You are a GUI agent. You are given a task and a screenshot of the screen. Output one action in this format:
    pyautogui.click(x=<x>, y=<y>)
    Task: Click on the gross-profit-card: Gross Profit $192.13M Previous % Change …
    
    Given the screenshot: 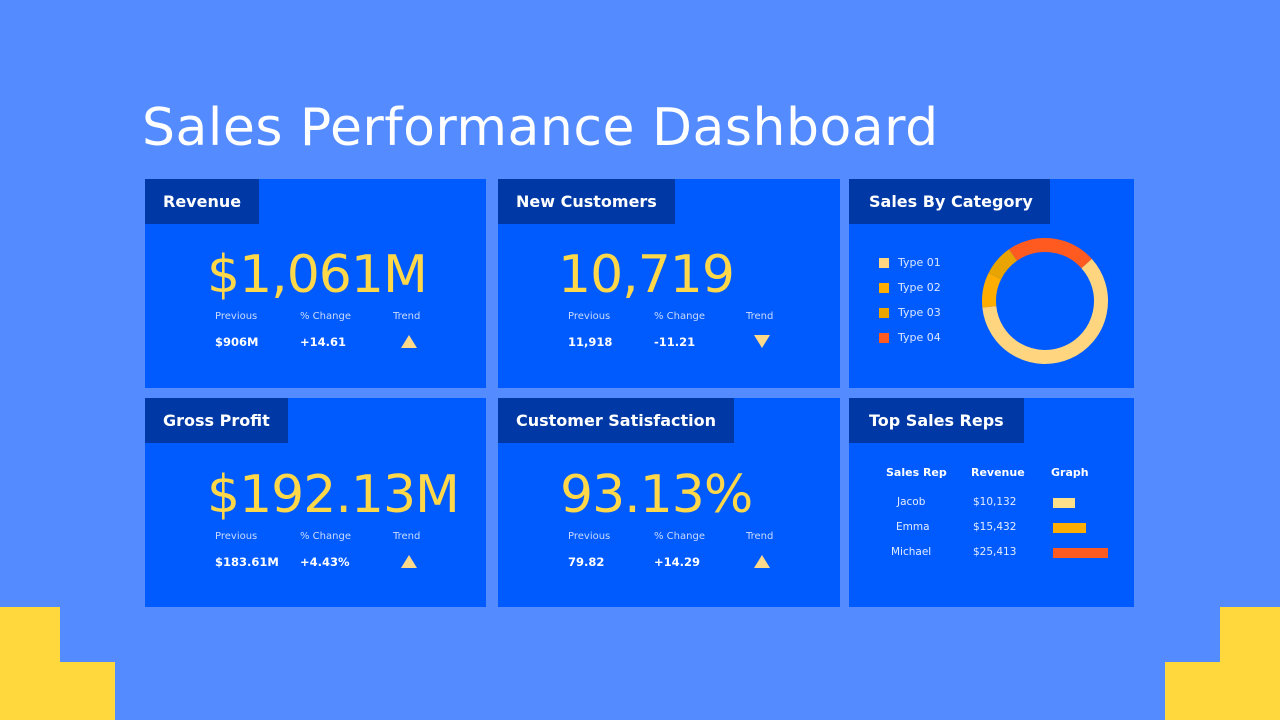 What is the action you would take?
    pyautogui.click(x=315, y=502)
    